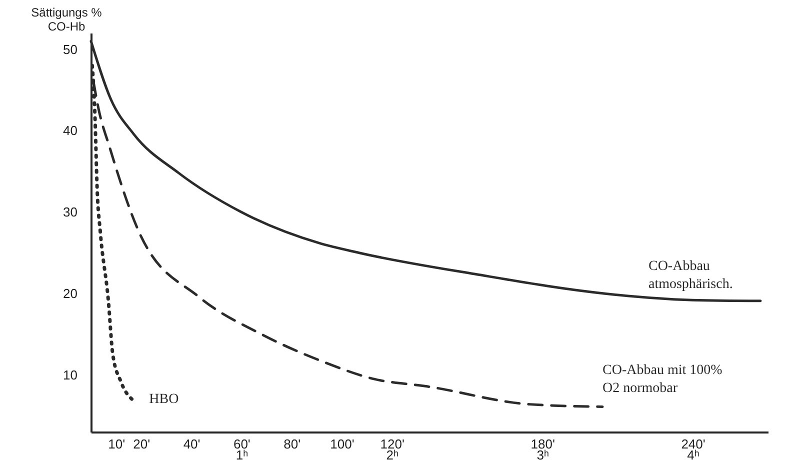 This screenshot has height=472, width=785. What do you see at coordinates (141, 444) in the screenshot?
I see `x-tick-label: 20'` at bounding box center [141, 444].